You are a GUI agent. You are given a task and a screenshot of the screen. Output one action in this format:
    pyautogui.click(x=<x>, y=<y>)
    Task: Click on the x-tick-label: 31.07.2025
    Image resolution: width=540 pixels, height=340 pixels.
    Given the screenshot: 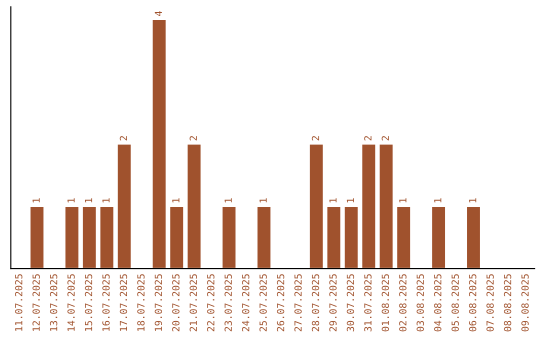 What is the action you would take?
    pyautogui.click(x=368, y=303)
    